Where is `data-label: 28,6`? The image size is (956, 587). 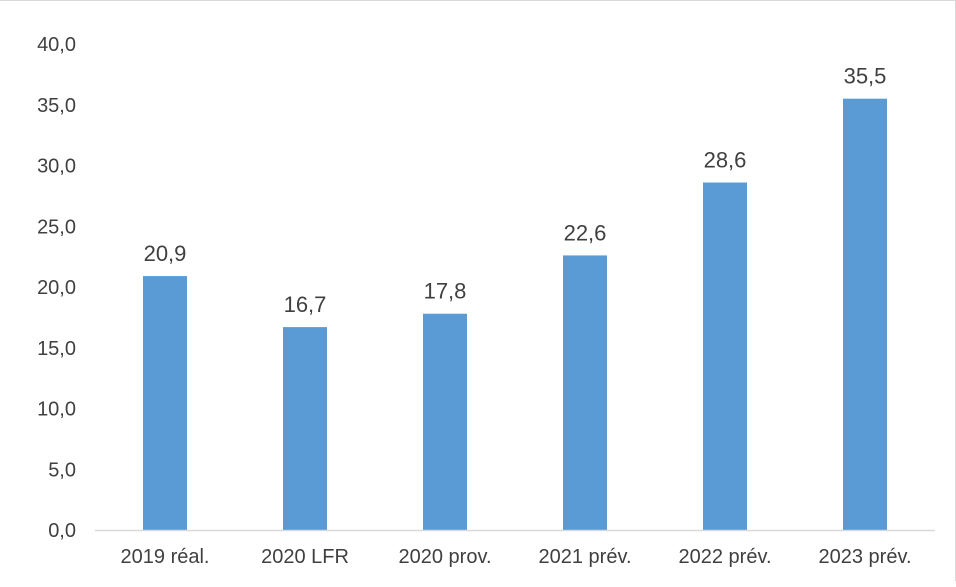
data-label: 28,6 is located at coordinates (725, 160).